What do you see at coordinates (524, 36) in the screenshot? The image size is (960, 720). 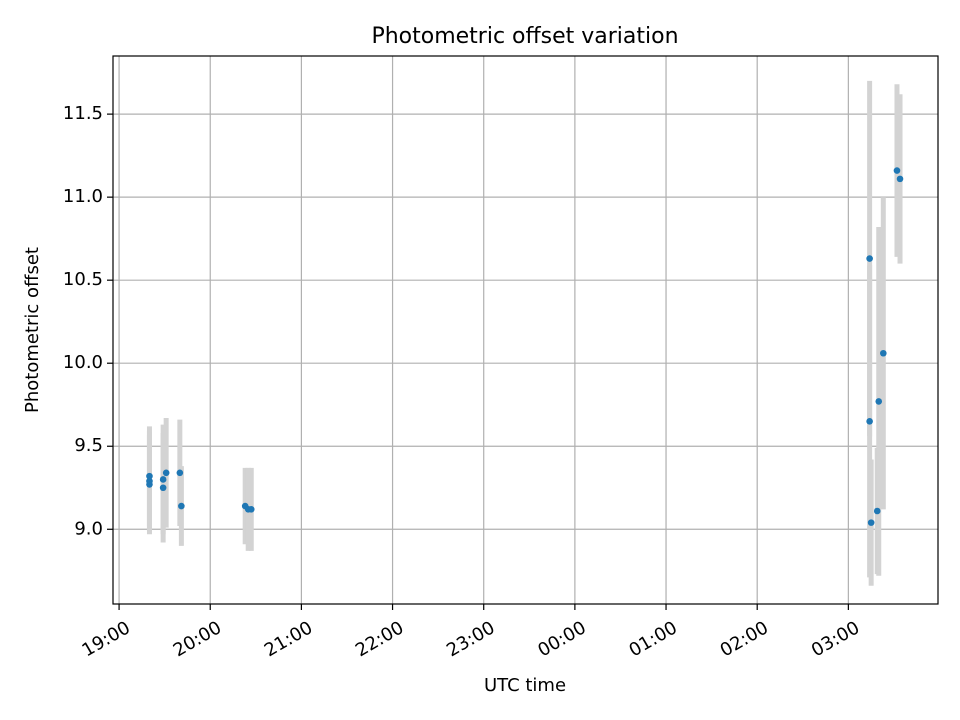 I see `chart-title: Photometric offset variation` at bounding box center [524, 36].